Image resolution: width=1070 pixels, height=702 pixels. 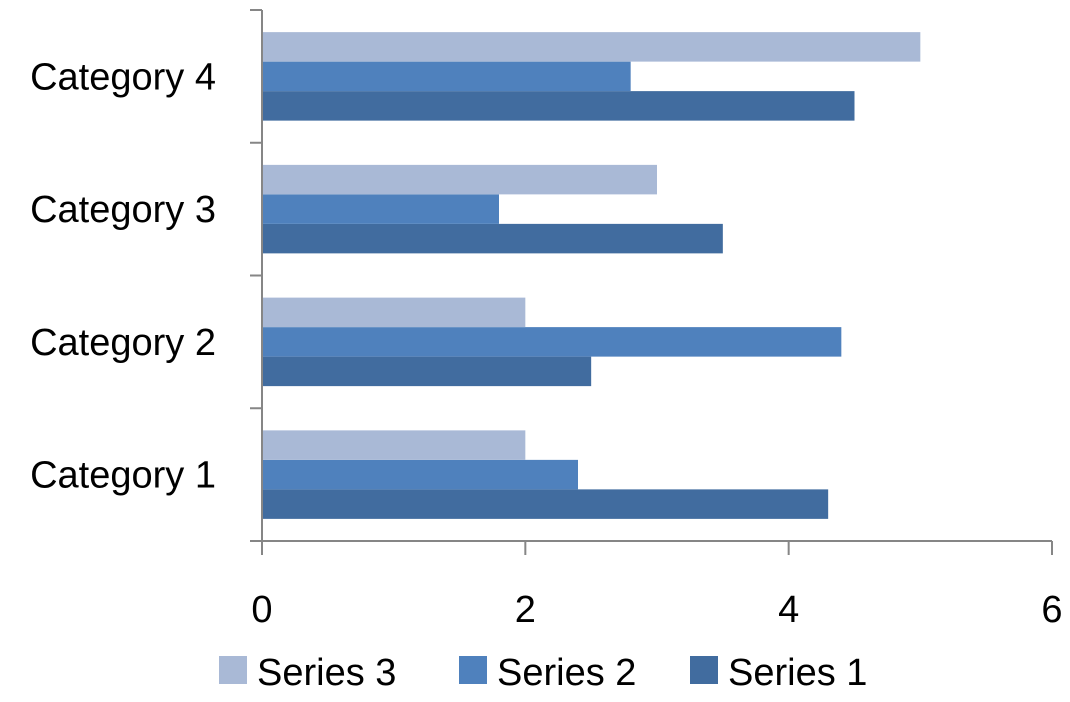 What do you see at coordinates (1051, 610) in the screenshot?
I see `x-tick-label: 6` at bounding box center [1051, 610].